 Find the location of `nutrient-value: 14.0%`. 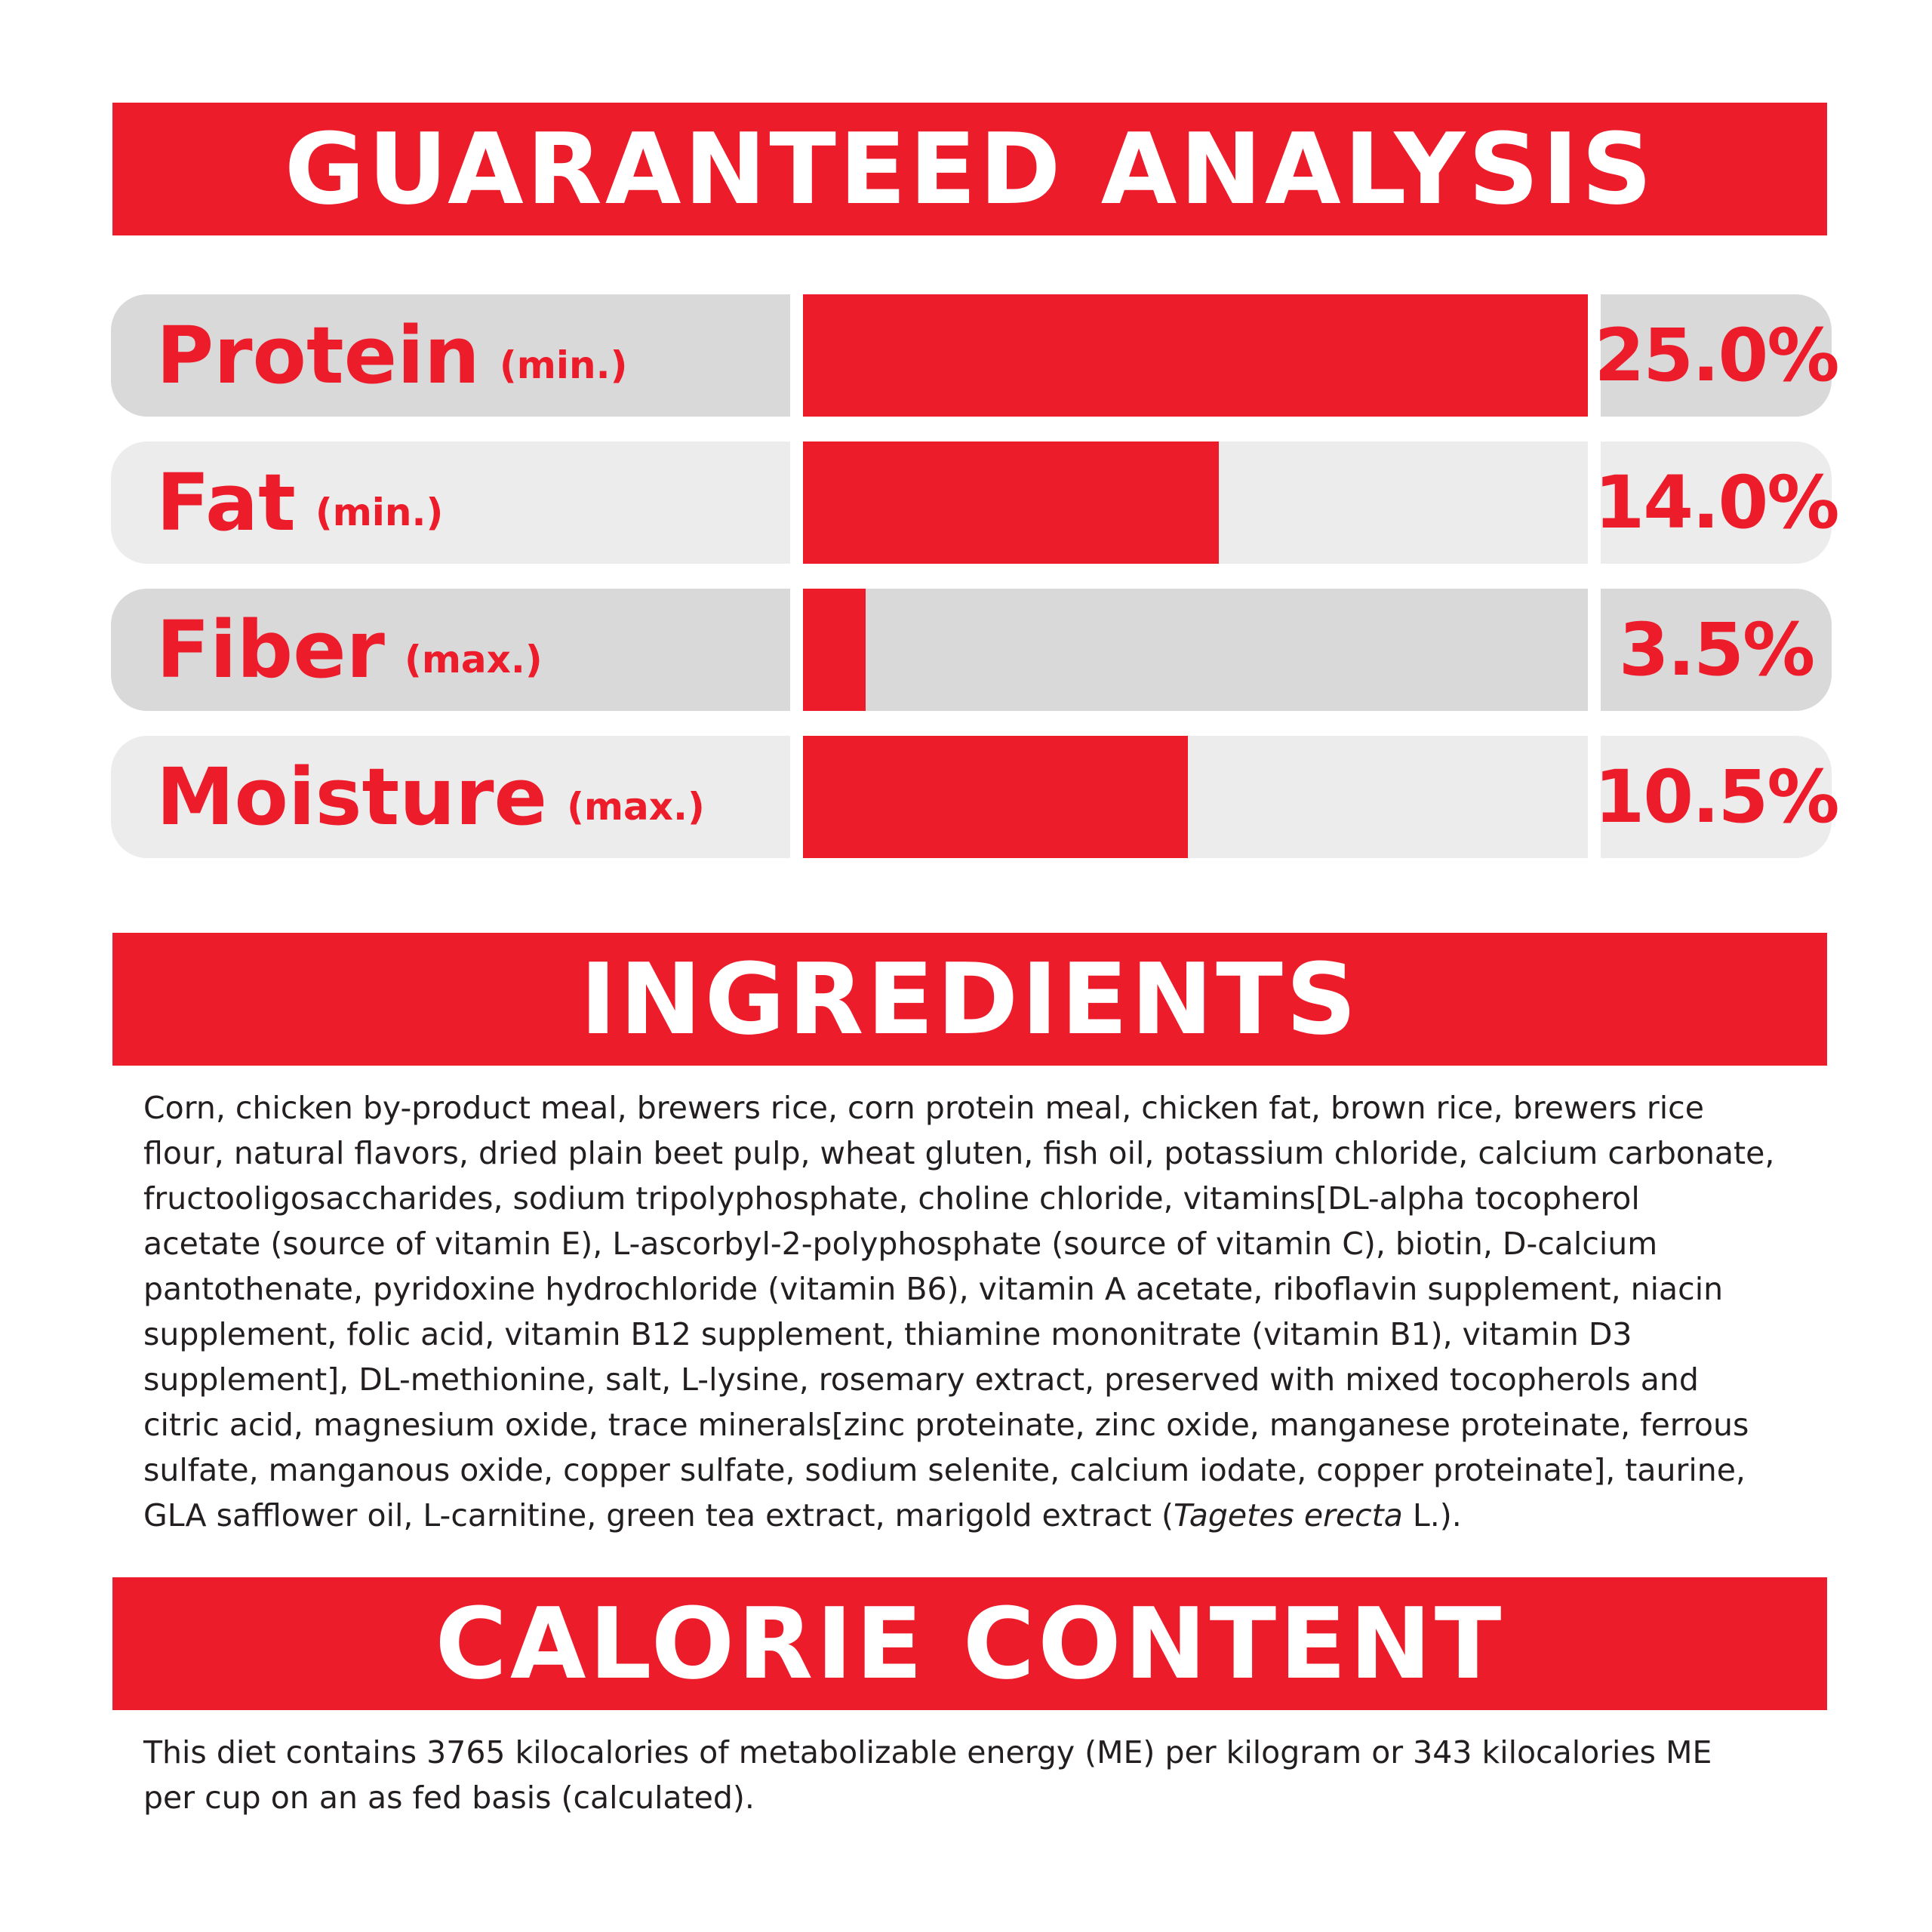

nutrient-value: 14.0% is located at coordinates (1716, 502).